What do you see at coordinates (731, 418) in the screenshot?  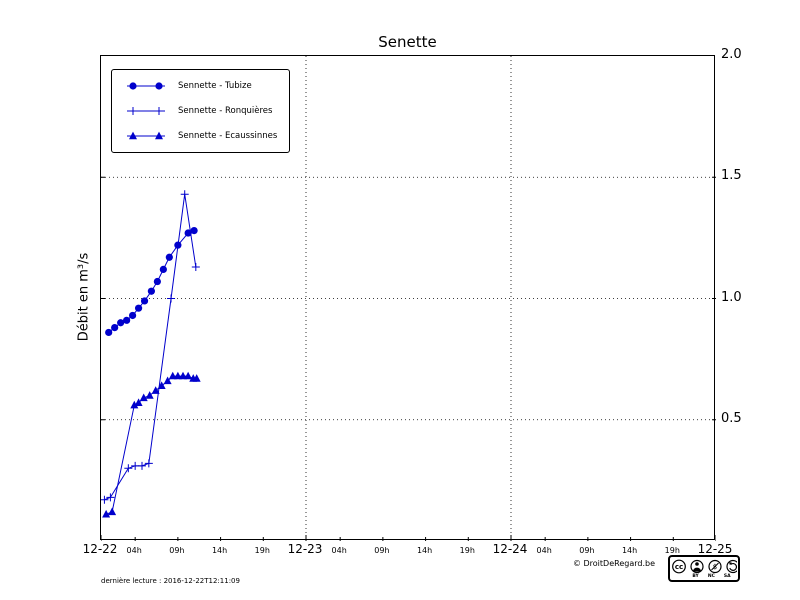 I see `y-tick-label: 0.5` at bounding box center [731, 418].